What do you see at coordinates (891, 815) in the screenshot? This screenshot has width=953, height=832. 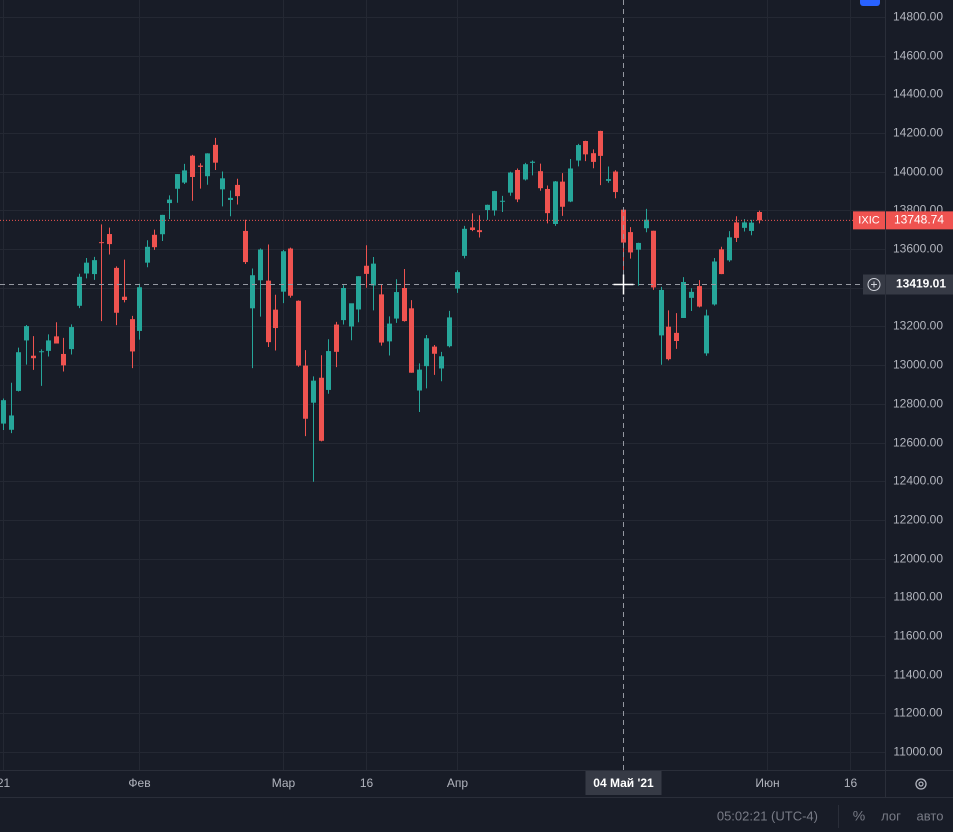 I see `log-toggle: лог` at bounding box center [891, 815].